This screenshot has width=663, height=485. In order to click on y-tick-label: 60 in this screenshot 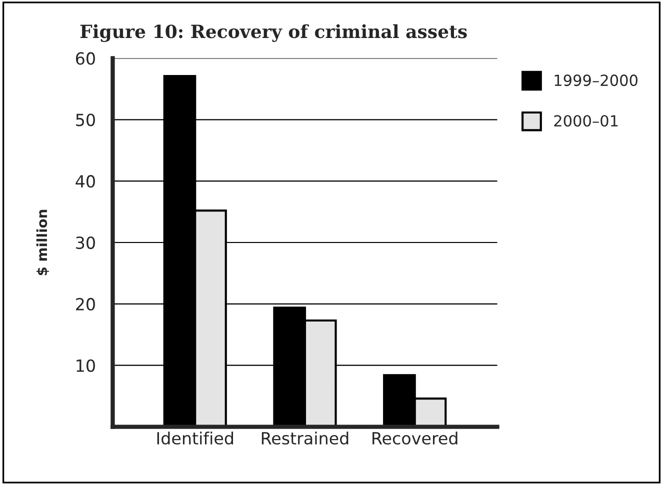, I will do `click(85, 58)`.